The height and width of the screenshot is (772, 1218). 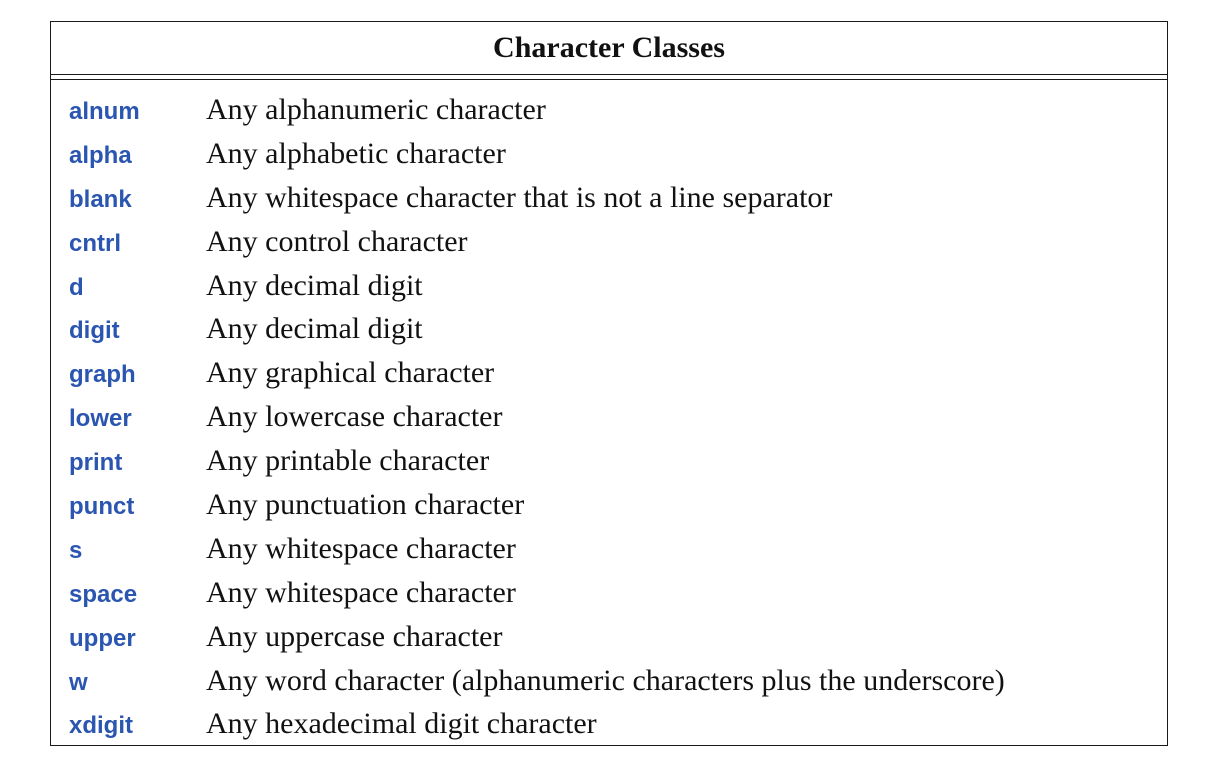 What do you see at coordinates (365, 505) in the screenshot?
I see `class-description: Any punctuation character` at bounding box center [365, 505].